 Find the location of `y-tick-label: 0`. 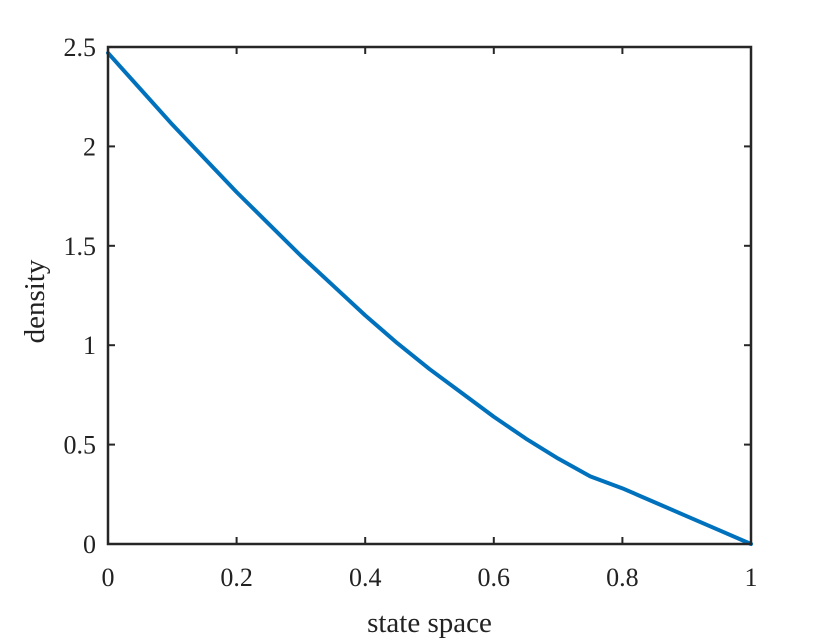

y-tick-label: 0 is located at coordinates (89, 544).